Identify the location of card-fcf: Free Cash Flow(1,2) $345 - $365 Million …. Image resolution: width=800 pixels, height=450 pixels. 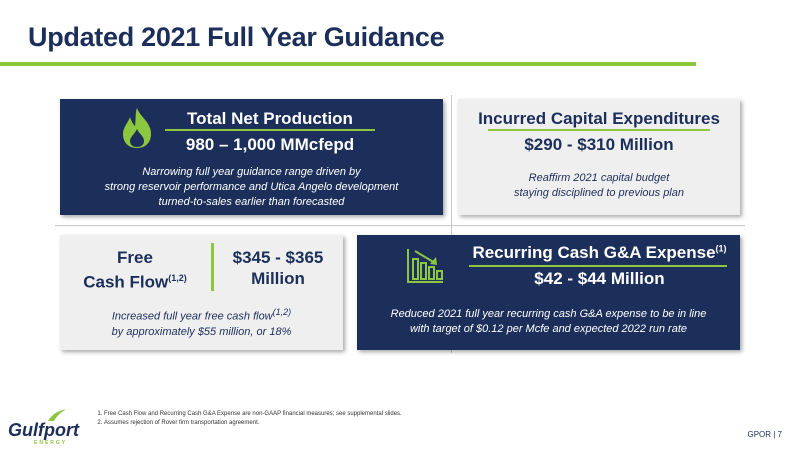
(201, 292).